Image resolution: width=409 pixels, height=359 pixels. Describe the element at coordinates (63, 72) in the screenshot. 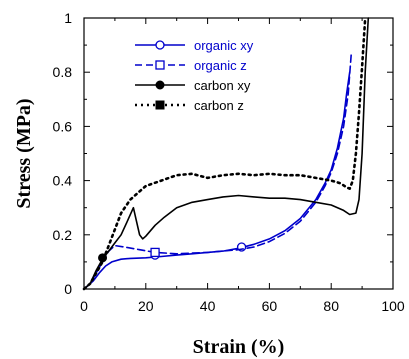

I see `y-tick-label: 0.8` at that location.